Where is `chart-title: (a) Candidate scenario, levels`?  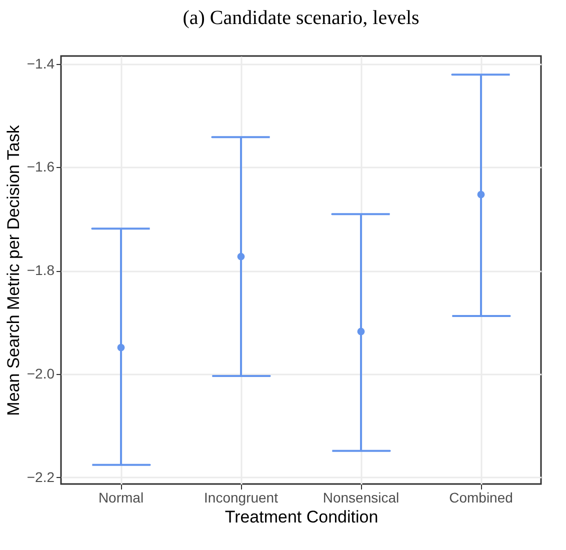
chart-title: (a) Candidate scenario, levels is located at coordinates (301, 18).